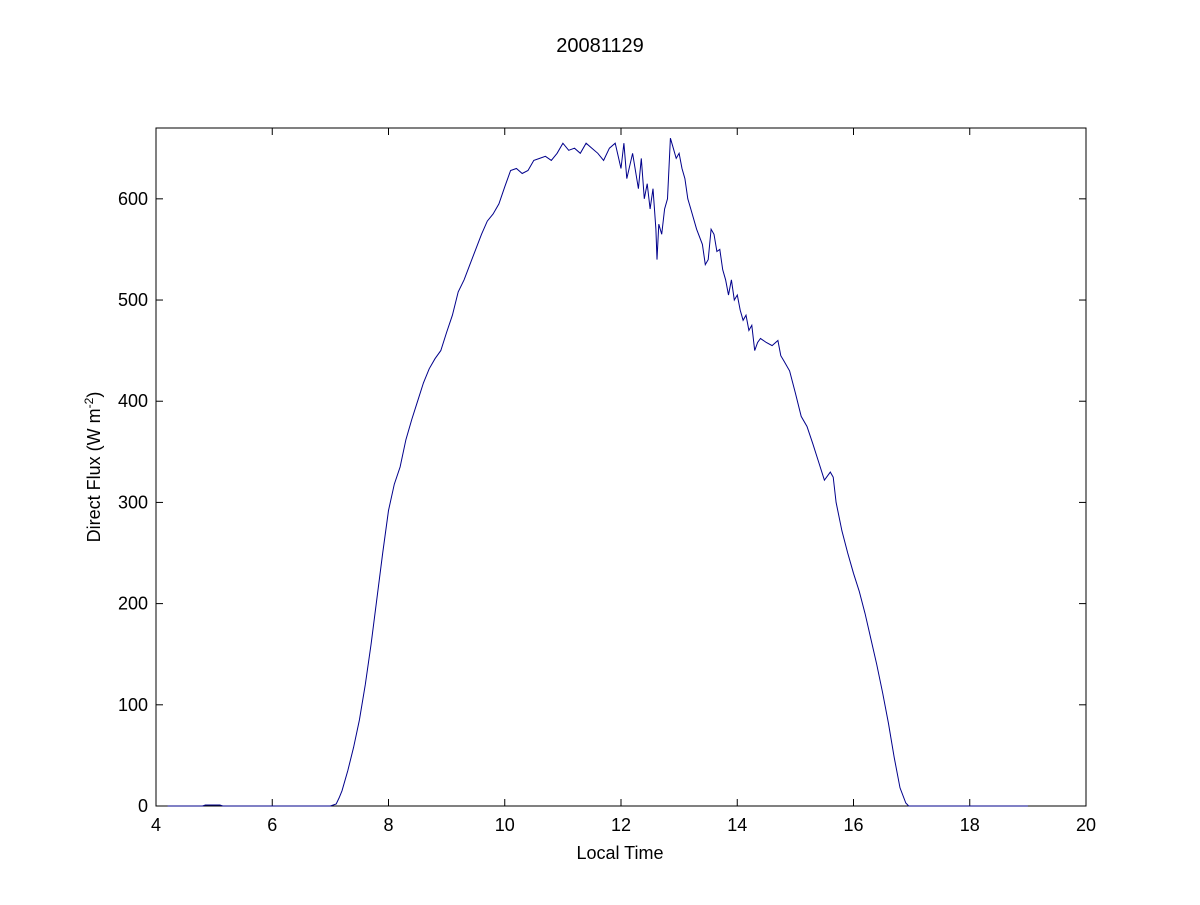 This screenshot has width=1200, height=905. Describe the element at coordinates (133, 199) in the screenshot. I see `y-tick-label: 600` at that location.